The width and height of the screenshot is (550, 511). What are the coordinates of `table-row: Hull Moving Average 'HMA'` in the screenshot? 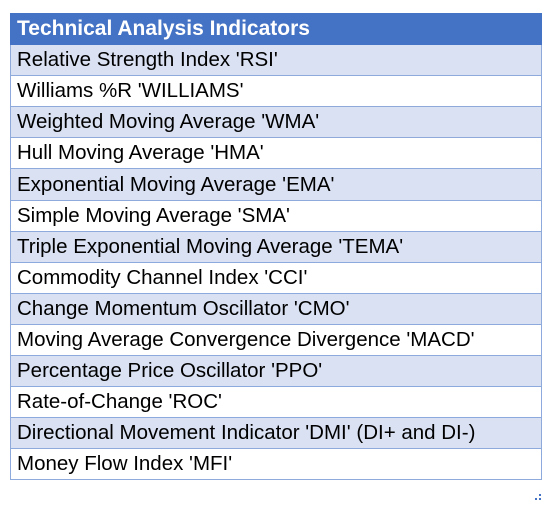 It's located at (276, 153).